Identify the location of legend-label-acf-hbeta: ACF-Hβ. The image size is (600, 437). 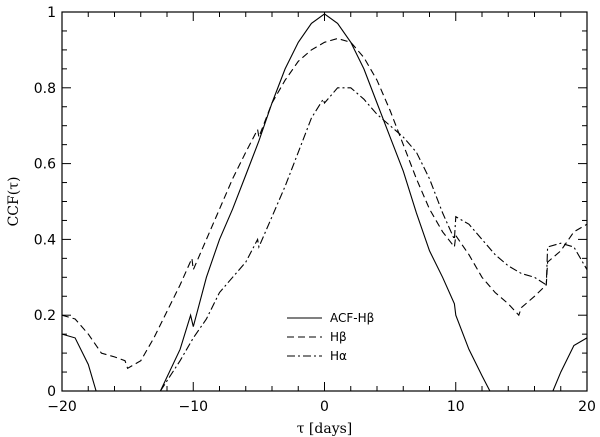
(352, 318).